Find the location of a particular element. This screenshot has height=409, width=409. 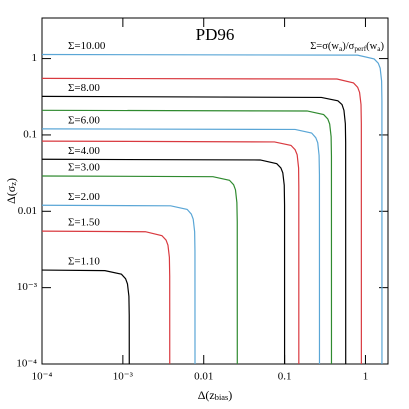

chart-title: PD96 is located at coordinates (215, 34).